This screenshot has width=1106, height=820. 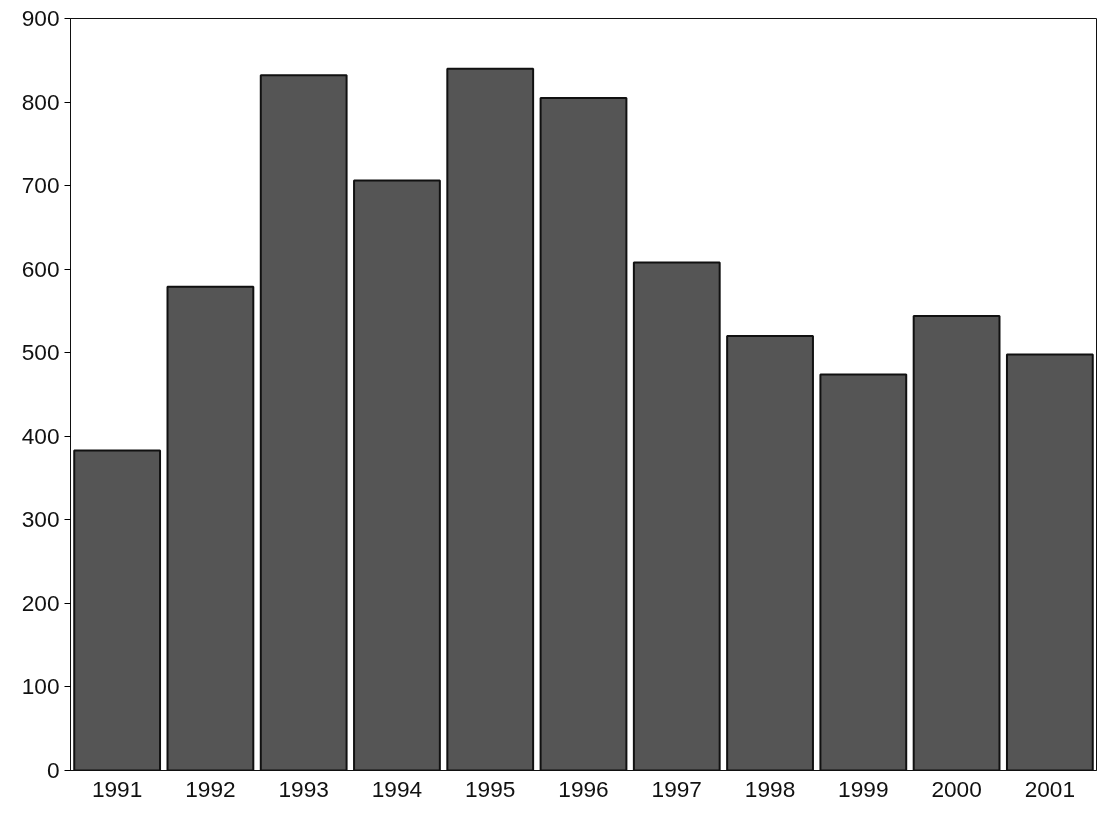 I want to click on y-tick-label: 0, so click(x=53, y=770).